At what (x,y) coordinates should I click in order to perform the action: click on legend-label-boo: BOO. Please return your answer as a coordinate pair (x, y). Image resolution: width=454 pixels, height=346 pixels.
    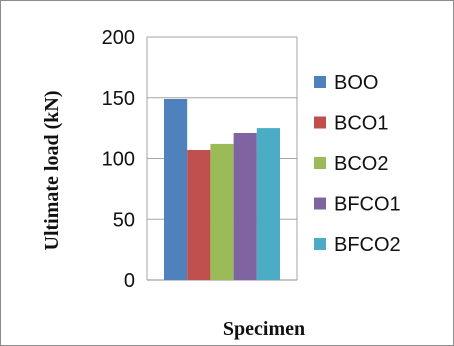
    Looking at the image, I should click on (356, 83).